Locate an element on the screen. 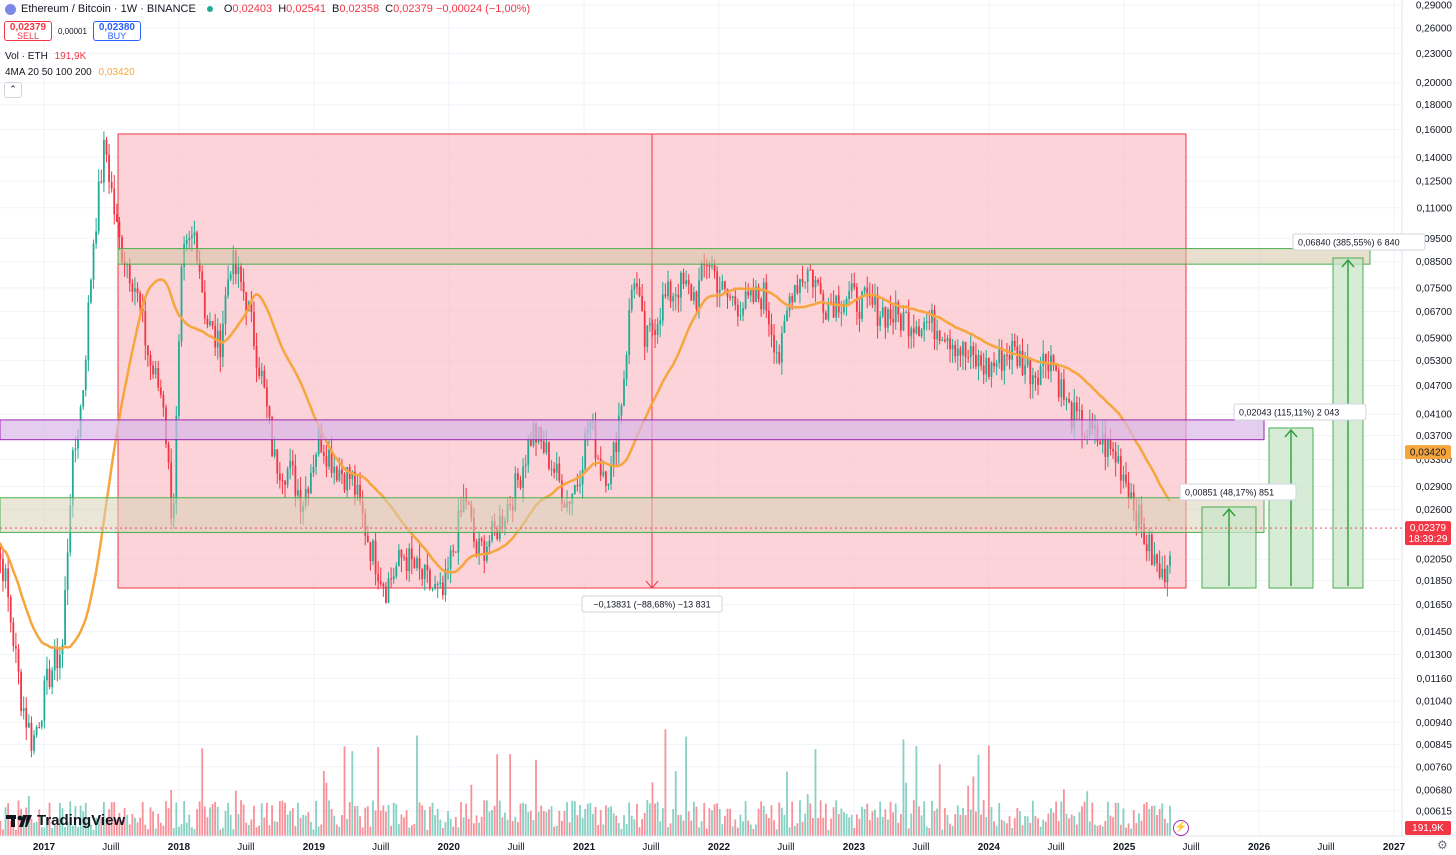 The height and width of the screenshot is (855, 1456). price-axis-bg is located at coordinates (1429, 418).